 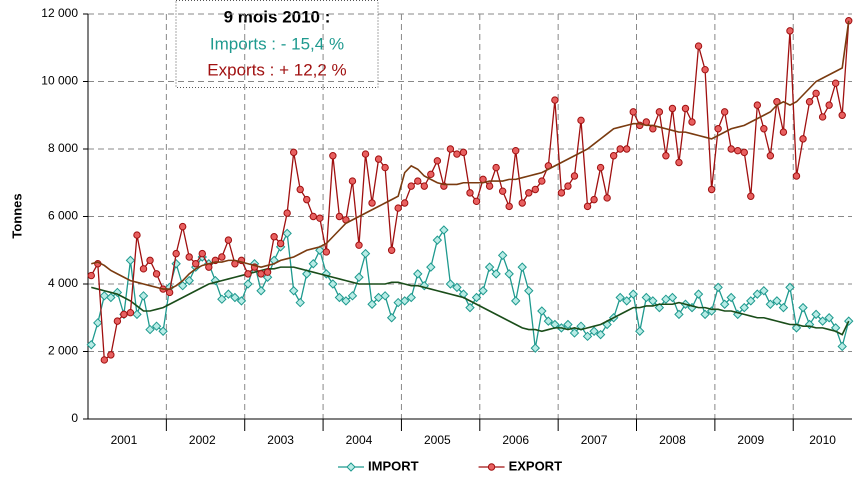 I want to click on x-tick-label: 2005, so click(x=437, y=440).